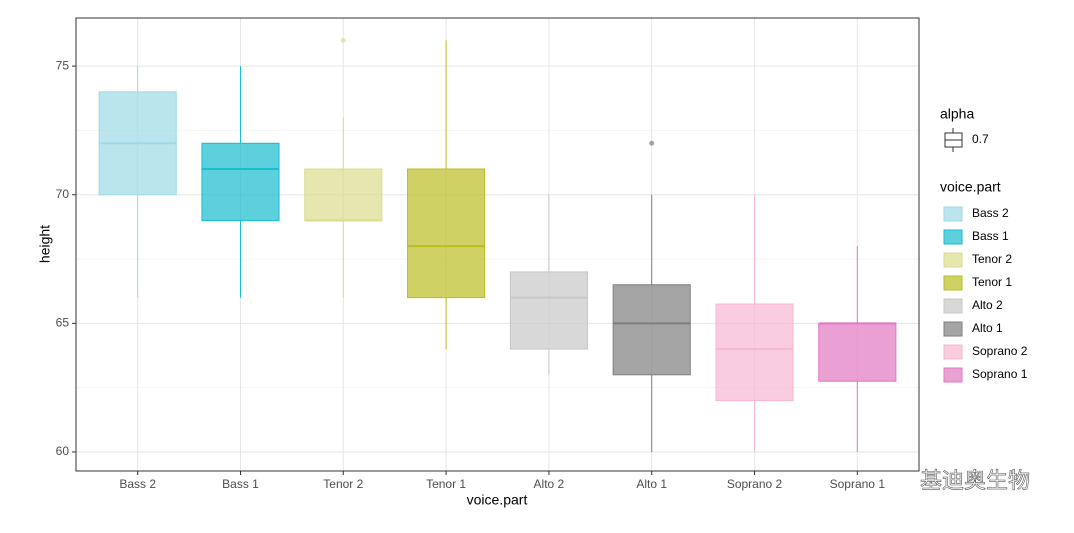  I want to click on x-tick-label: Alto 2, so click(549, 484).